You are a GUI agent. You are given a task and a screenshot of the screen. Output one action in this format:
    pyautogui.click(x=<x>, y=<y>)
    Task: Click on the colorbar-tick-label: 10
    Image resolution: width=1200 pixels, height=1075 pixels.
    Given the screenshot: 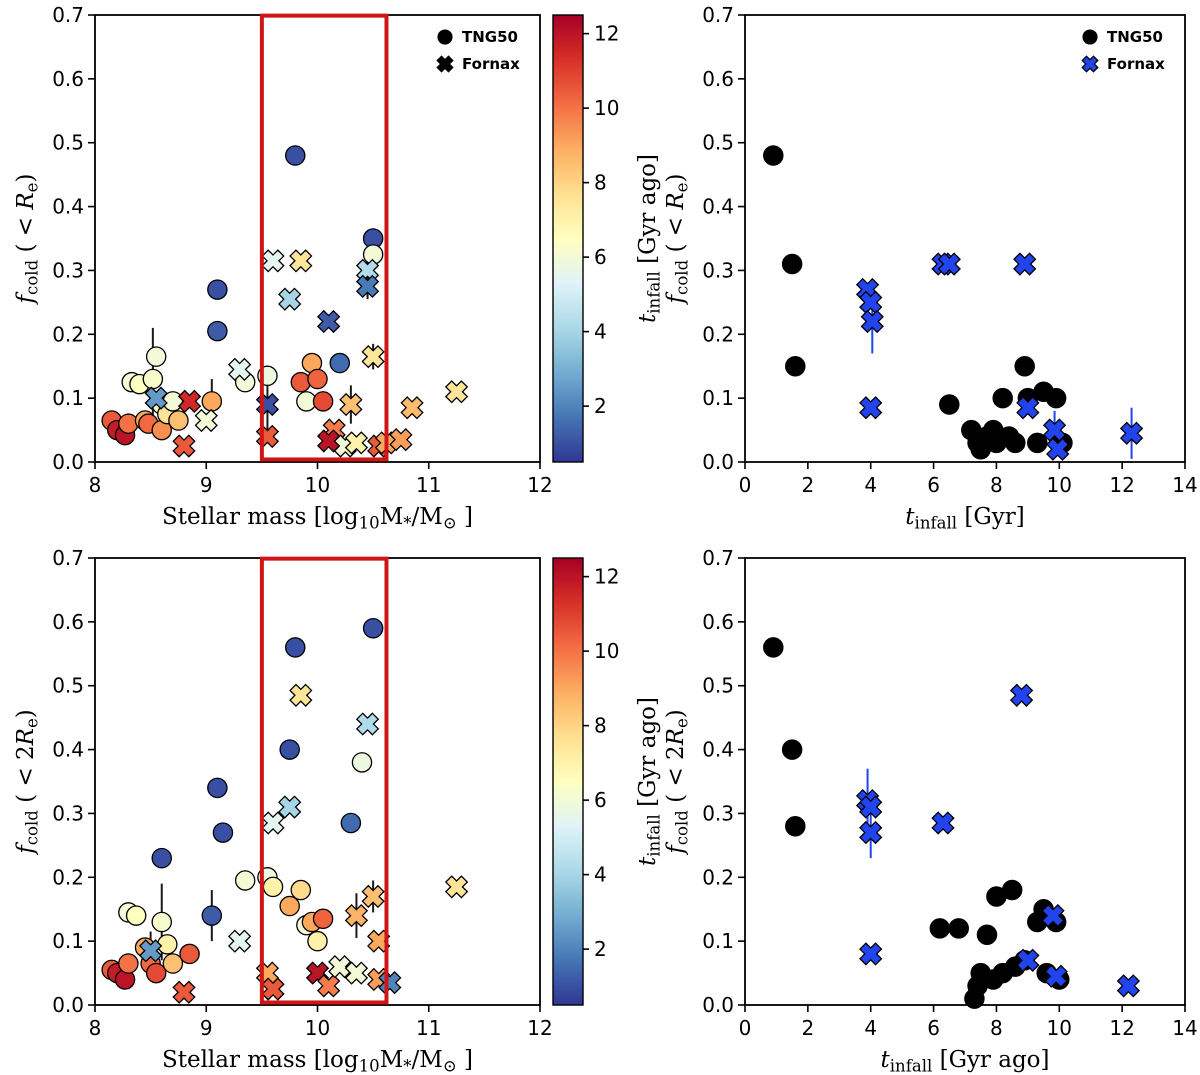 What is the action you would take?
    pyautogui.click(x=606, y=651)
    